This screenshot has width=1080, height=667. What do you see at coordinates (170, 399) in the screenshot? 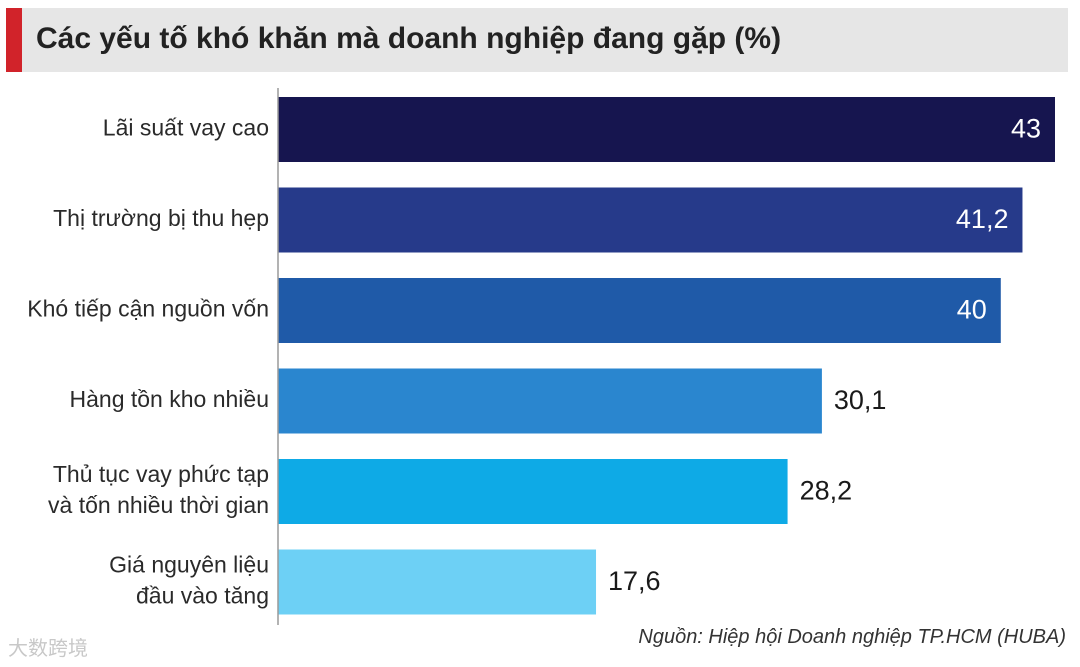
I see `category-label: Hàng tồn kho nhiều` at bounding box center [170, 399].